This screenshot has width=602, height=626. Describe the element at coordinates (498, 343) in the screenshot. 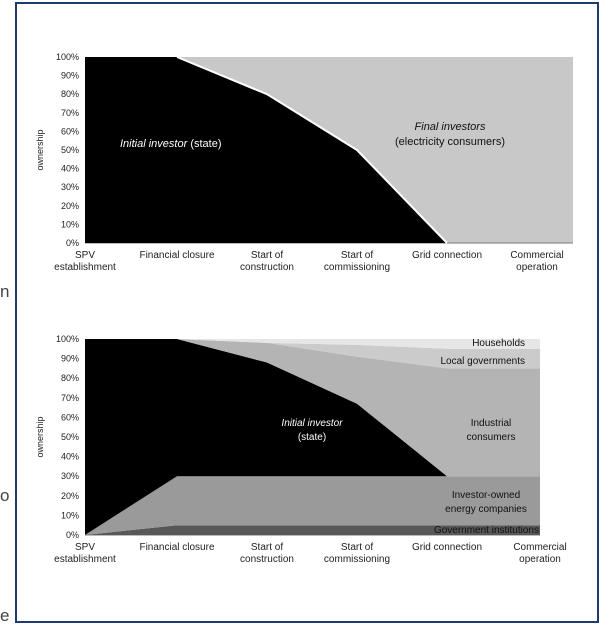

I see `households-label: Households` at that location.